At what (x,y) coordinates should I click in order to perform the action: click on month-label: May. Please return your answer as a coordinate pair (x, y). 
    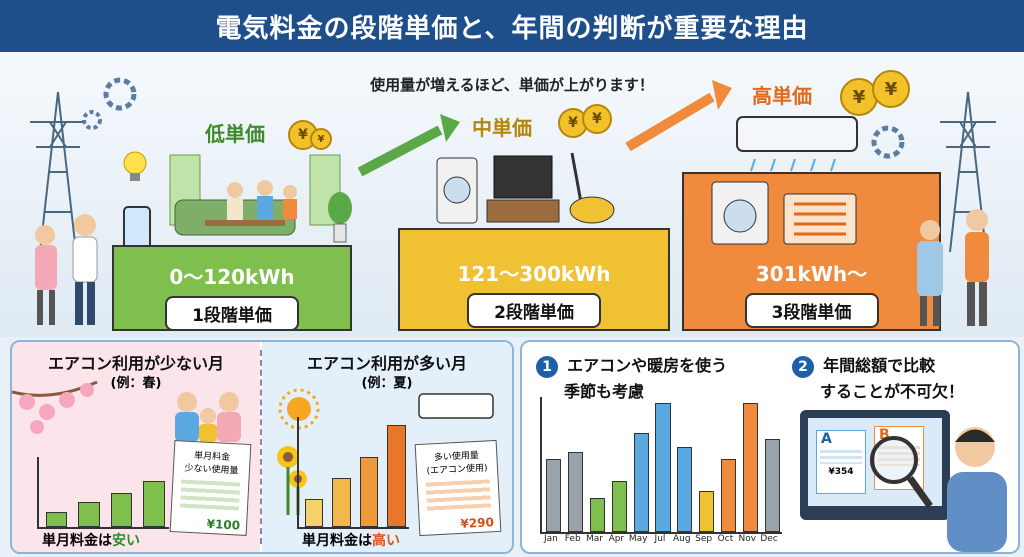
    Looking at the image, I should click on (638, 539).